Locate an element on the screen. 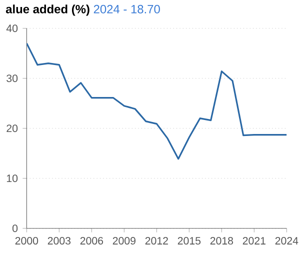 This screenshot has height=271, width=300. x-tick-label: 2012 is located at coordinates (156, 241).